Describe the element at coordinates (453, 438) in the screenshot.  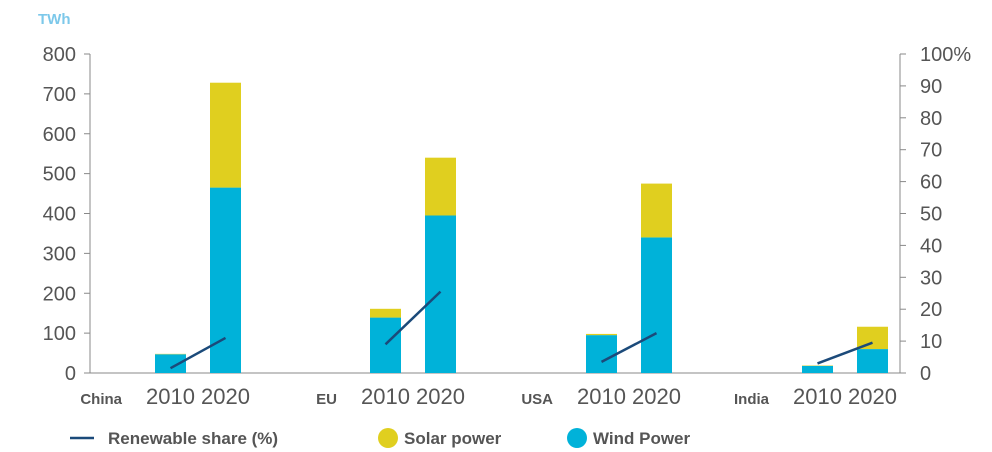
I see `legend-solar-label: Solar power` at that location.